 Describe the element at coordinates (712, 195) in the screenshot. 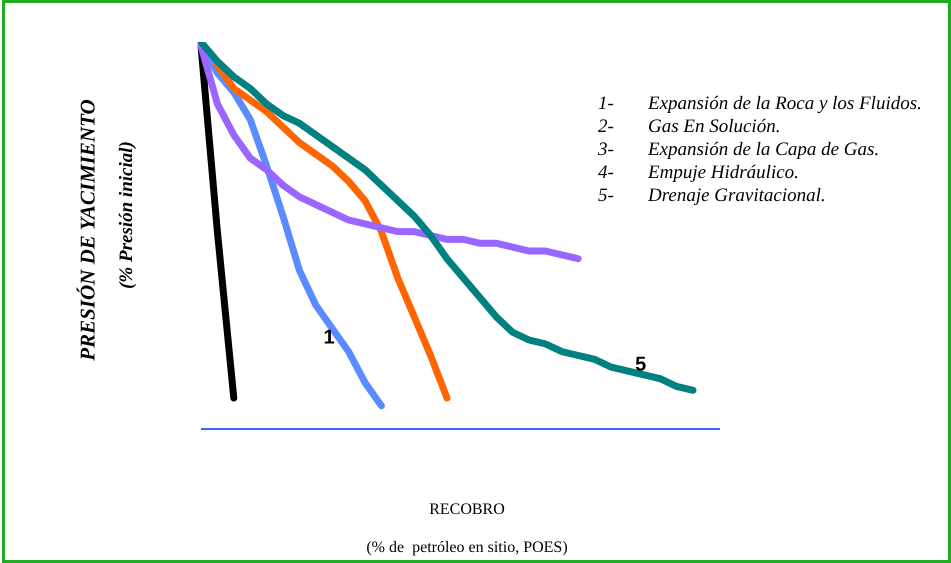

I see `text: 5- Drenaje Gravitacional.` at that location.